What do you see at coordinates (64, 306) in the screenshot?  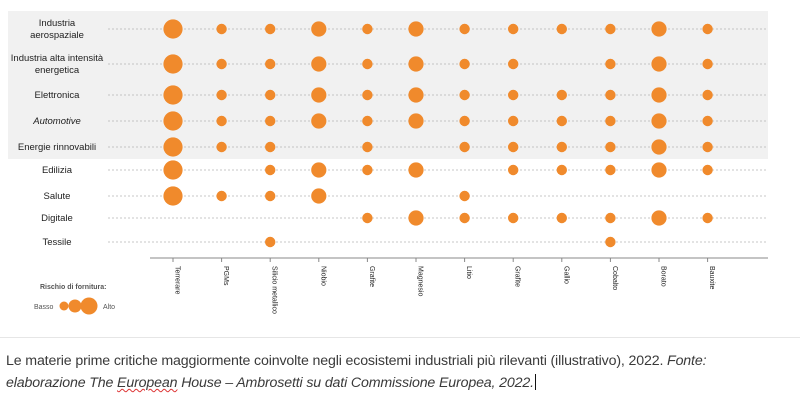 I see `legend-bubble-low` at bounding box center [64, 306].